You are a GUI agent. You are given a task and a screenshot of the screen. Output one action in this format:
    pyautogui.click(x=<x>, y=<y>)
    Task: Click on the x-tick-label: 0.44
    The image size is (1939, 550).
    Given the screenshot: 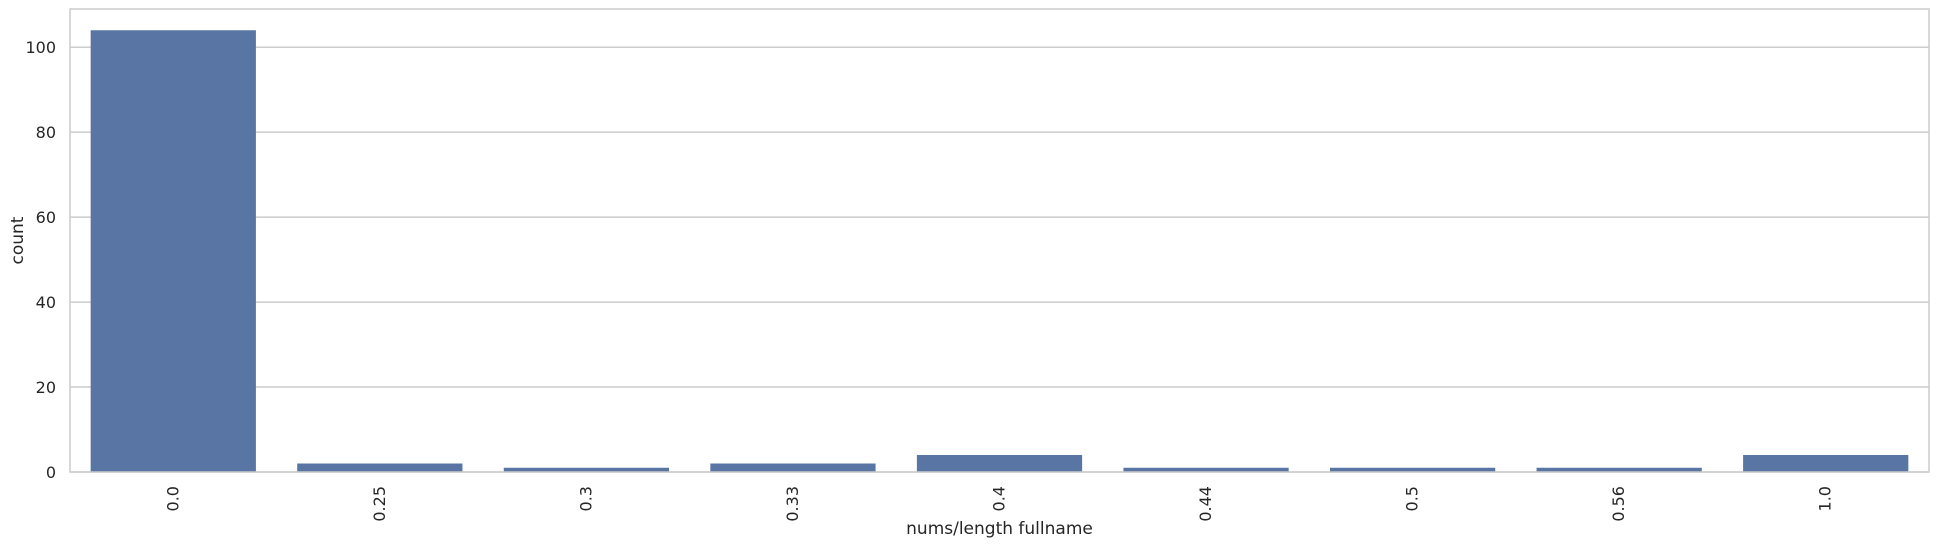 What is the action you would take?
    pyautogui.click(x=1205, y=504)
    